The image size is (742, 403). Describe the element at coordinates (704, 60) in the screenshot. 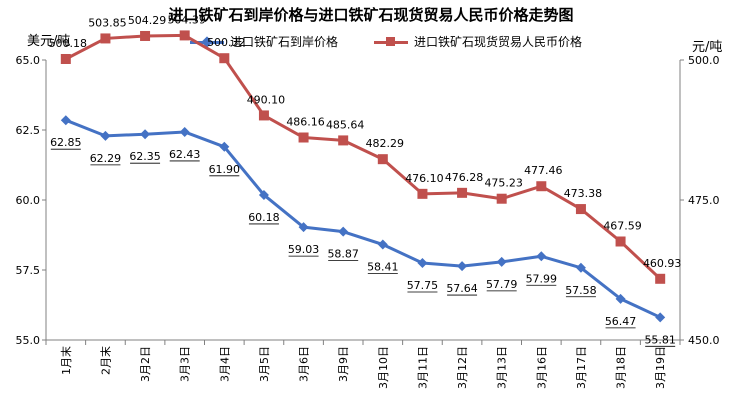

I see `right-axis-tick-label: 500.0` at that location.